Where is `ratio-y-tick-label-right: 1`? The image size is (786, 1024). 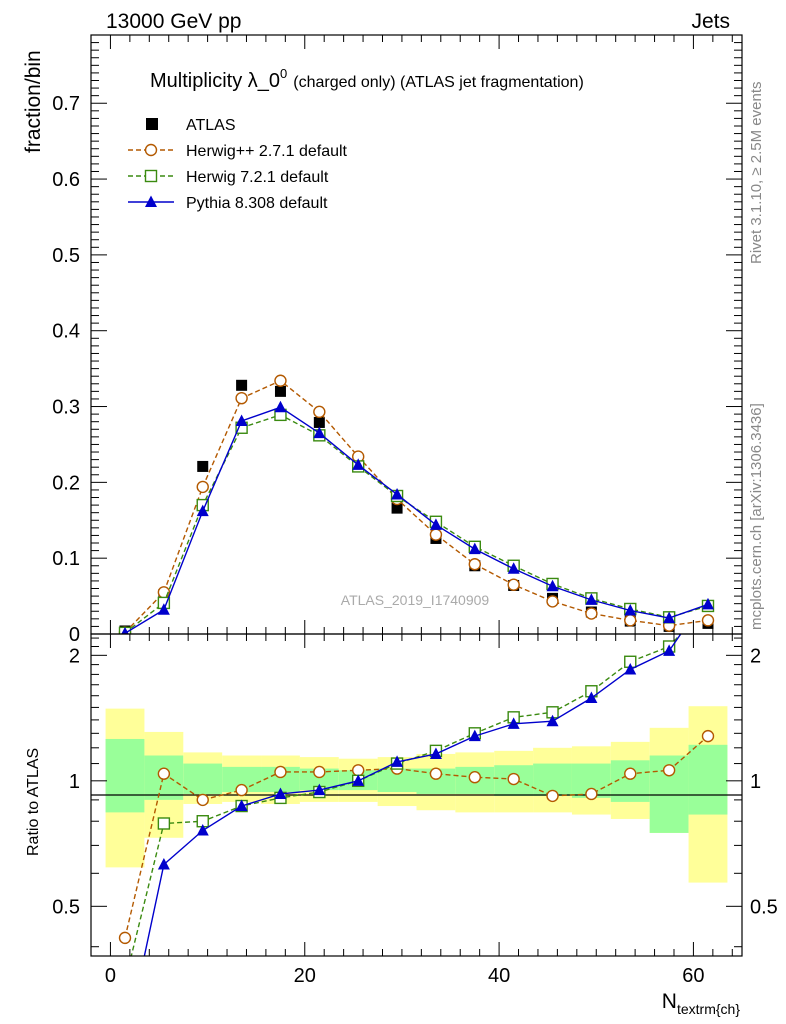 ratio-y-tick-label-right: 1 is located at coordinates (755, 782).